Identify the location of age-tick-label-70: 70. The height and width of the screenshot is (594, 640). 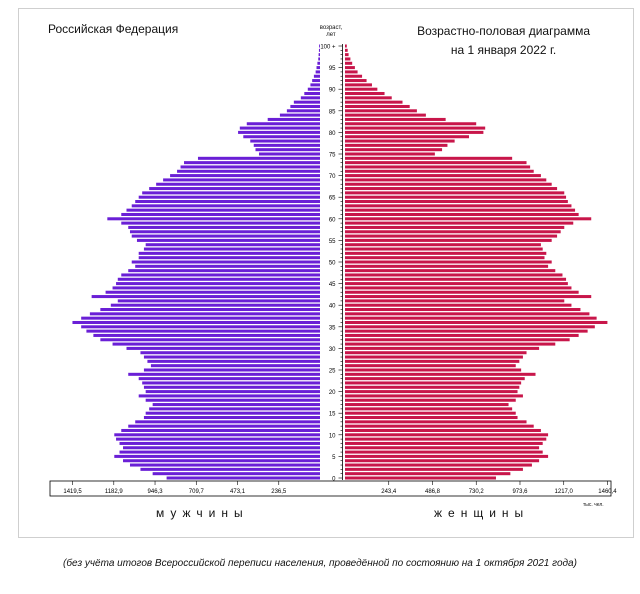
(332, 177).